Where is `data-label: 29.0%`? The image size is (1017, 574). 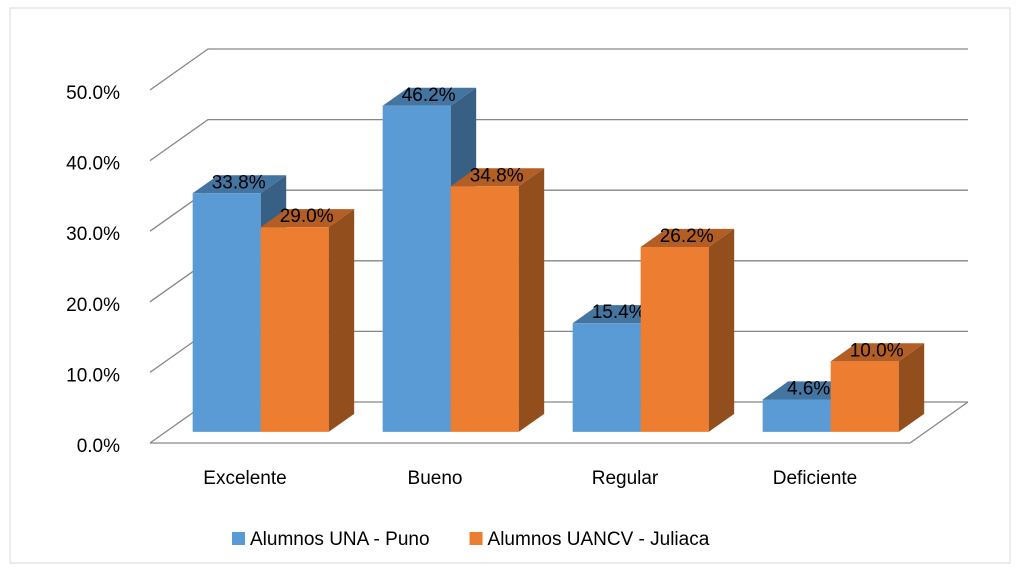 data-label: 29.0% is located at coordinates (307, 216).